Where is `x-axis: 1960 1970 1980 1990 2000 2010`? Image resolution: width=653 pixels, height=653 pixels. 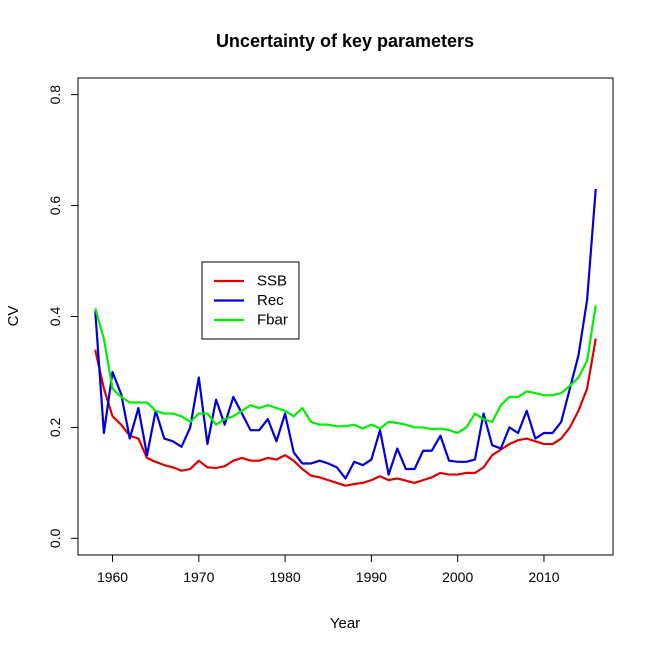 x-axis: 1960 1970 1980 1990 2000 2010 is located at coordinates (328, 569).